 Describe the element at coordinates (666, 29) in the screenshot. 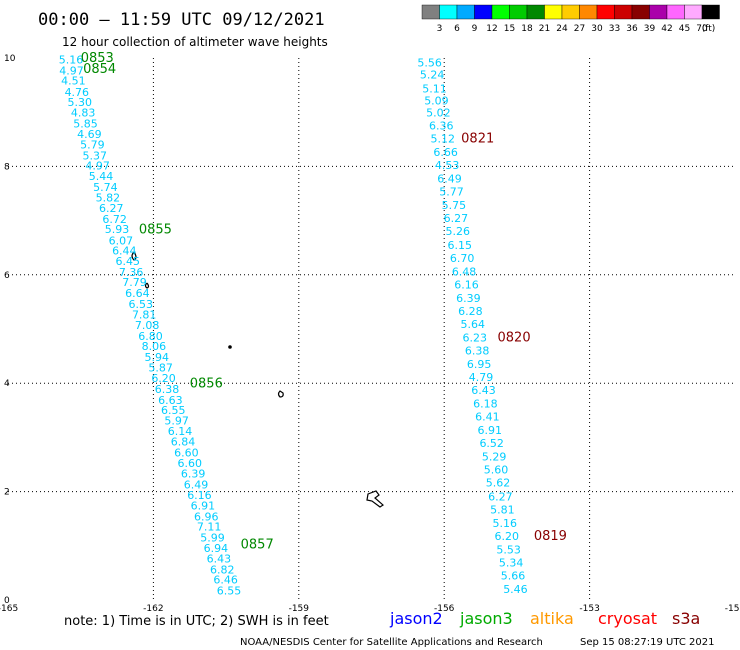

I see `colorbar-label: 42` at that location.